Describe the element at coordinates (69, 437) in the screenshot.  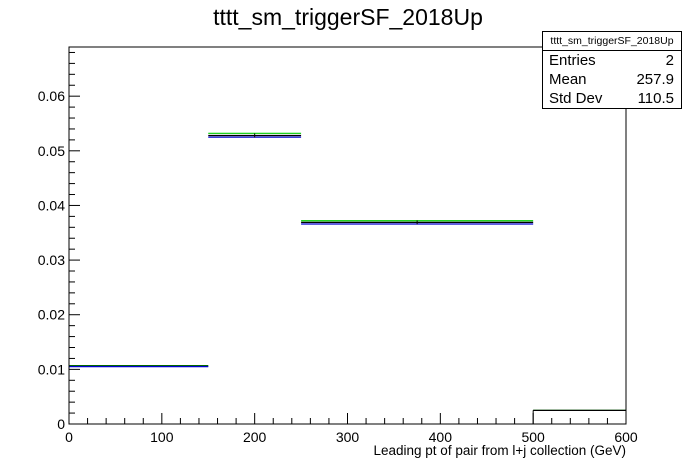
I see `x-tick-label: 0` at that location.